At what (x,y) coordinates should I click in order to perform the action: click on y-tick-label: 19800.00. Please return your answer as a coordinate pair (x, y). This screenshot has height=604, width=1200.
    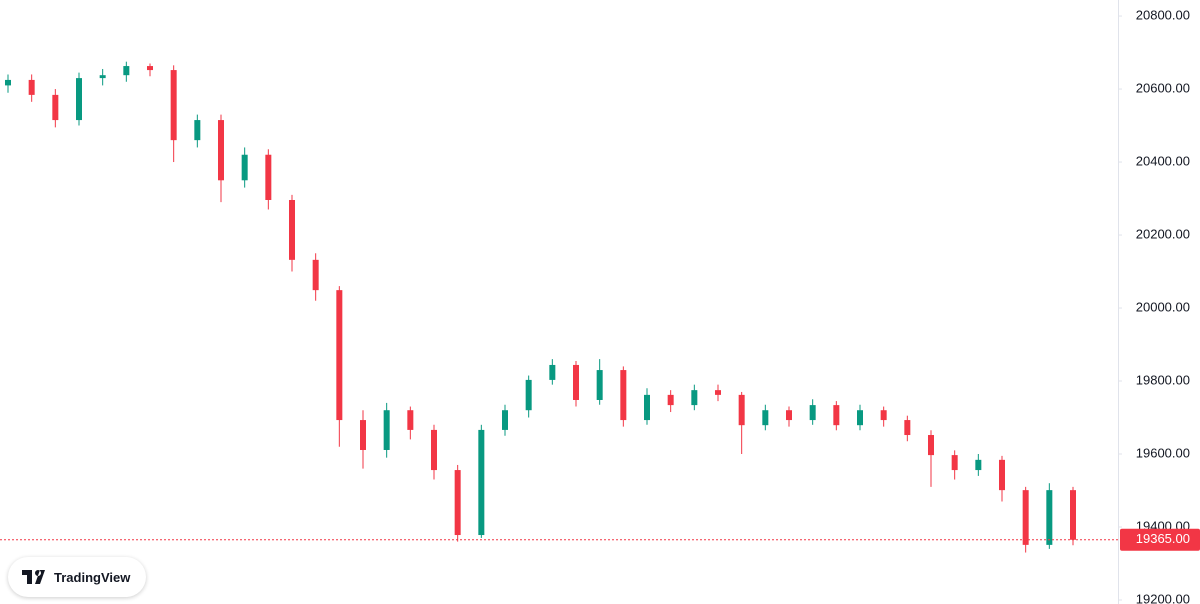
    Looking at the image, I should click on (1163, 379).